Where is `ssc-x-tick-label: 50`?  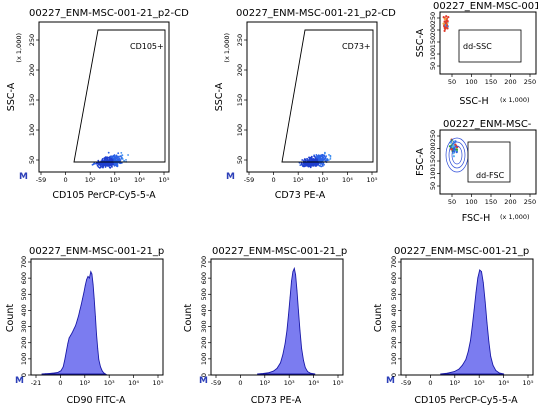 ssc-x-tick-label: 50 is located at coordinates (452, 82).